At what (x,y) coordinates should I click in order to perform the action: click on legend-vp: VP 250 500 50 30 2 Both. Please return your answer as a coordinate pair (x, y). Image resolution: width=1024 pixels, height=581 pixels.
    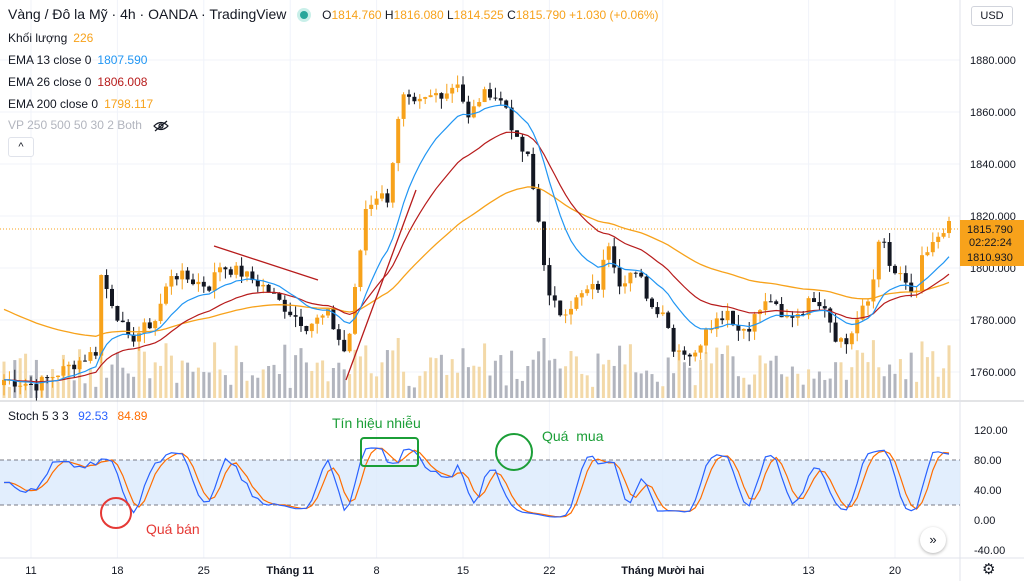
    Looking at the image, I should click on (89, 125).